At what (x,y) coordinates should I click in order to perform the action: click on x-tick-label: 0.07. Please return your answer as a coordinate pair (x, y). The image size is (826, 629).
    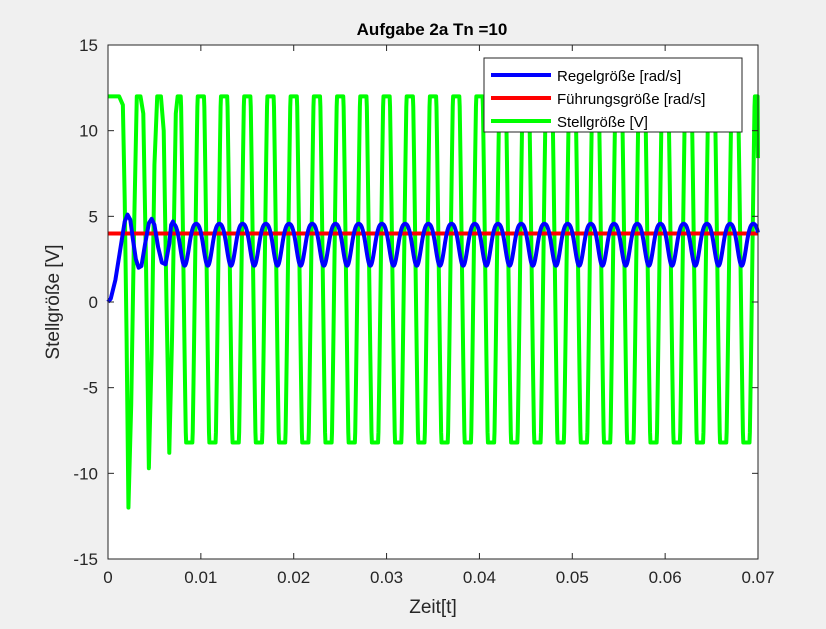
    Looking at the image, I should click on (757, 577).